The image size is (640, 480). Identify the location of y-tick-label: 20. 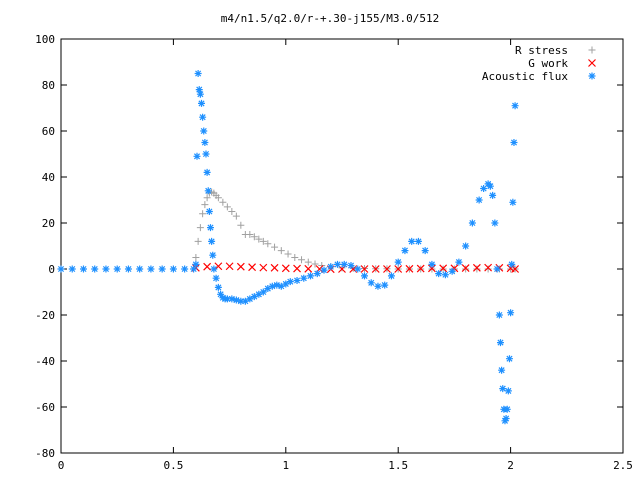
(48, 223).